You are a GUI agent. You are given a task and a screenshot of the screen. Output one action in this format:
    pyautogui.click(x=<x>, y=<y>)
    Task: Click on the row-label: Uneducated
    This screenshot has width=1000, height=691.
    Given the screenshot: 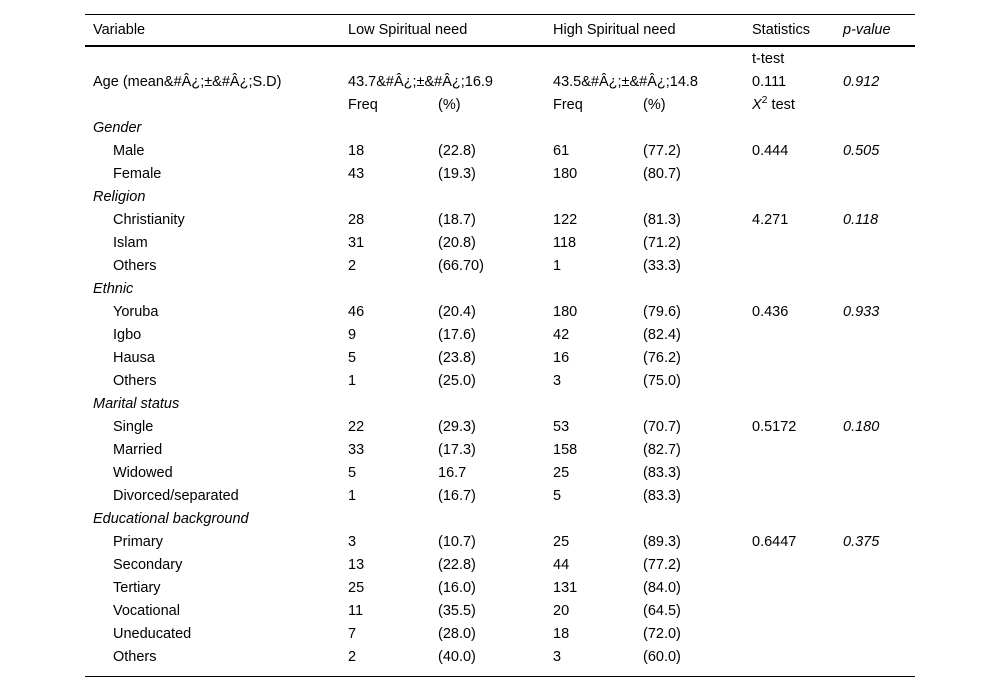 What is the action you would take?
    pyautogui.click(x=152, y=633)
    